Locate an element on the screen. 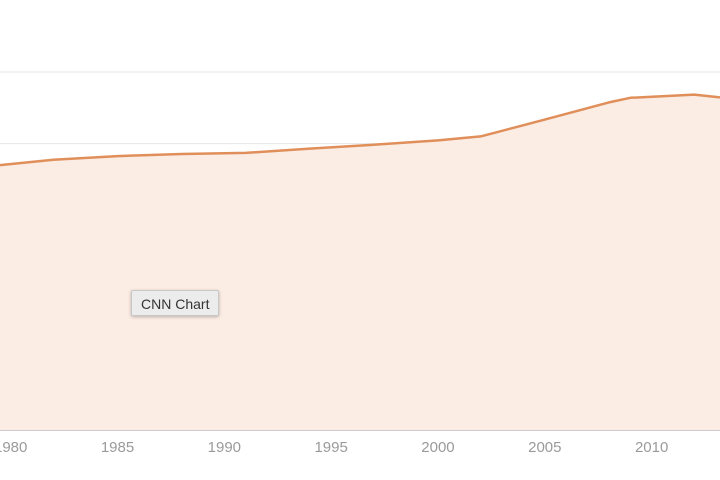 Image resolution: width=720 pixels, height=480 pixels. x-tick-label-2010: 2010 is located at coordinates (651, 447).